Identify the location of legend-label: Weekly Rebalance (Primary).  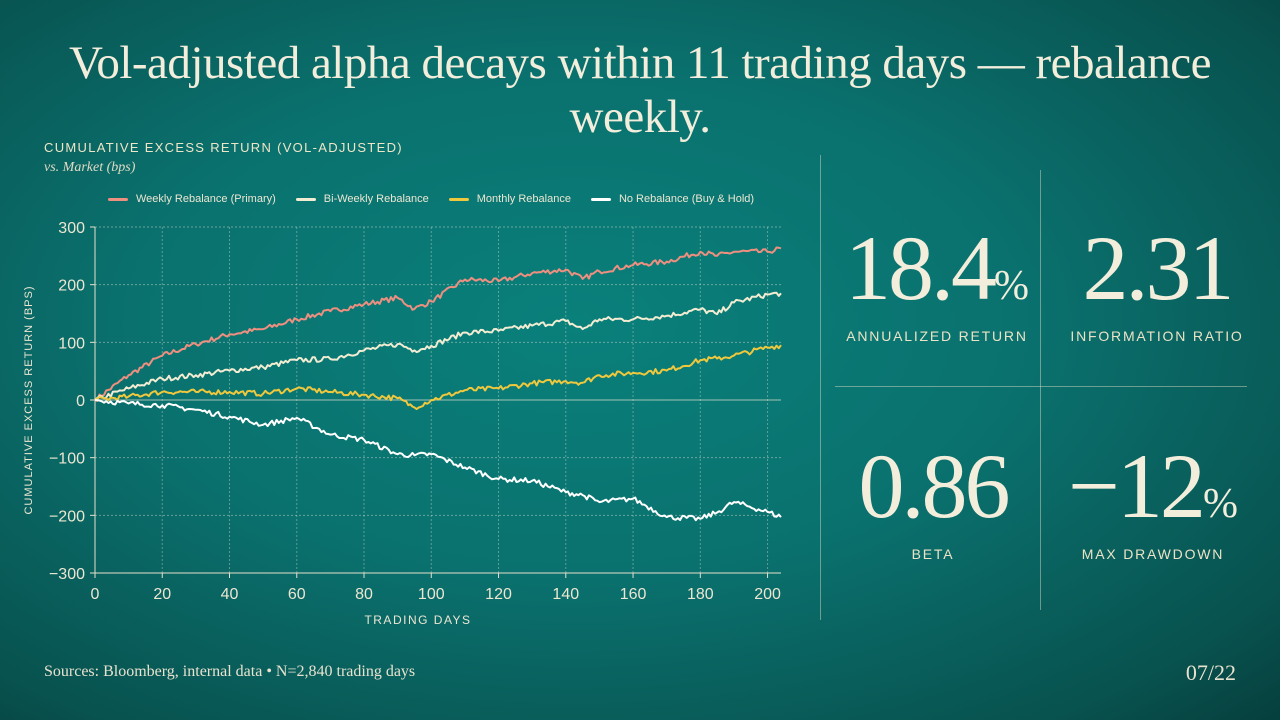
(206, 199).